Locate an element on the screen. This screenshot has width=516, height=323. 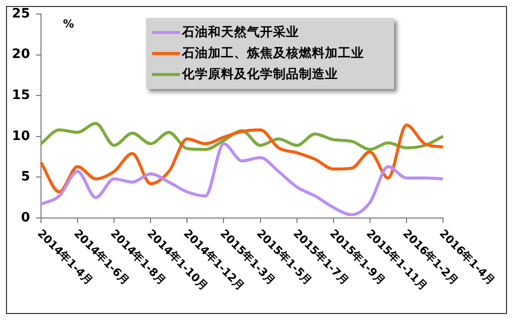
y-tick-label: 0 is located at coordinates (25, 218).